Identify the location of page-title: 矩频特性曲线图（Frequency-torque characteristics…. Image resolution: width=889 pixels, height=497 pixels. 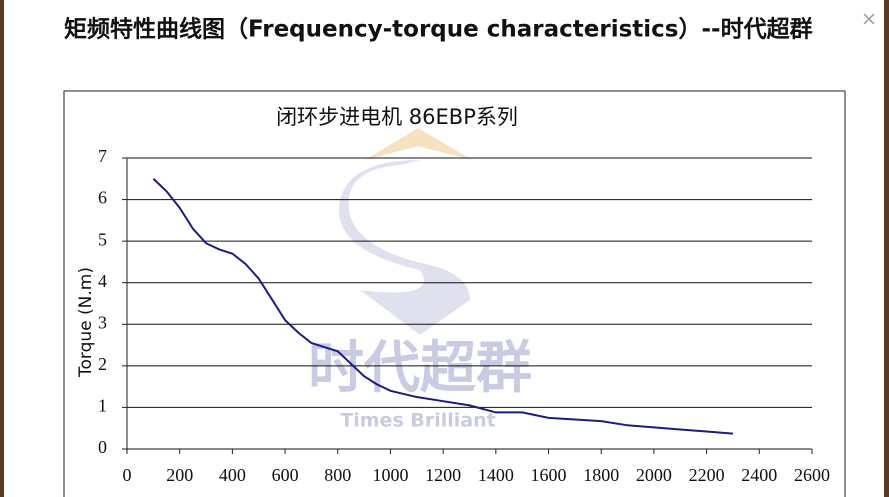
(438, 29).